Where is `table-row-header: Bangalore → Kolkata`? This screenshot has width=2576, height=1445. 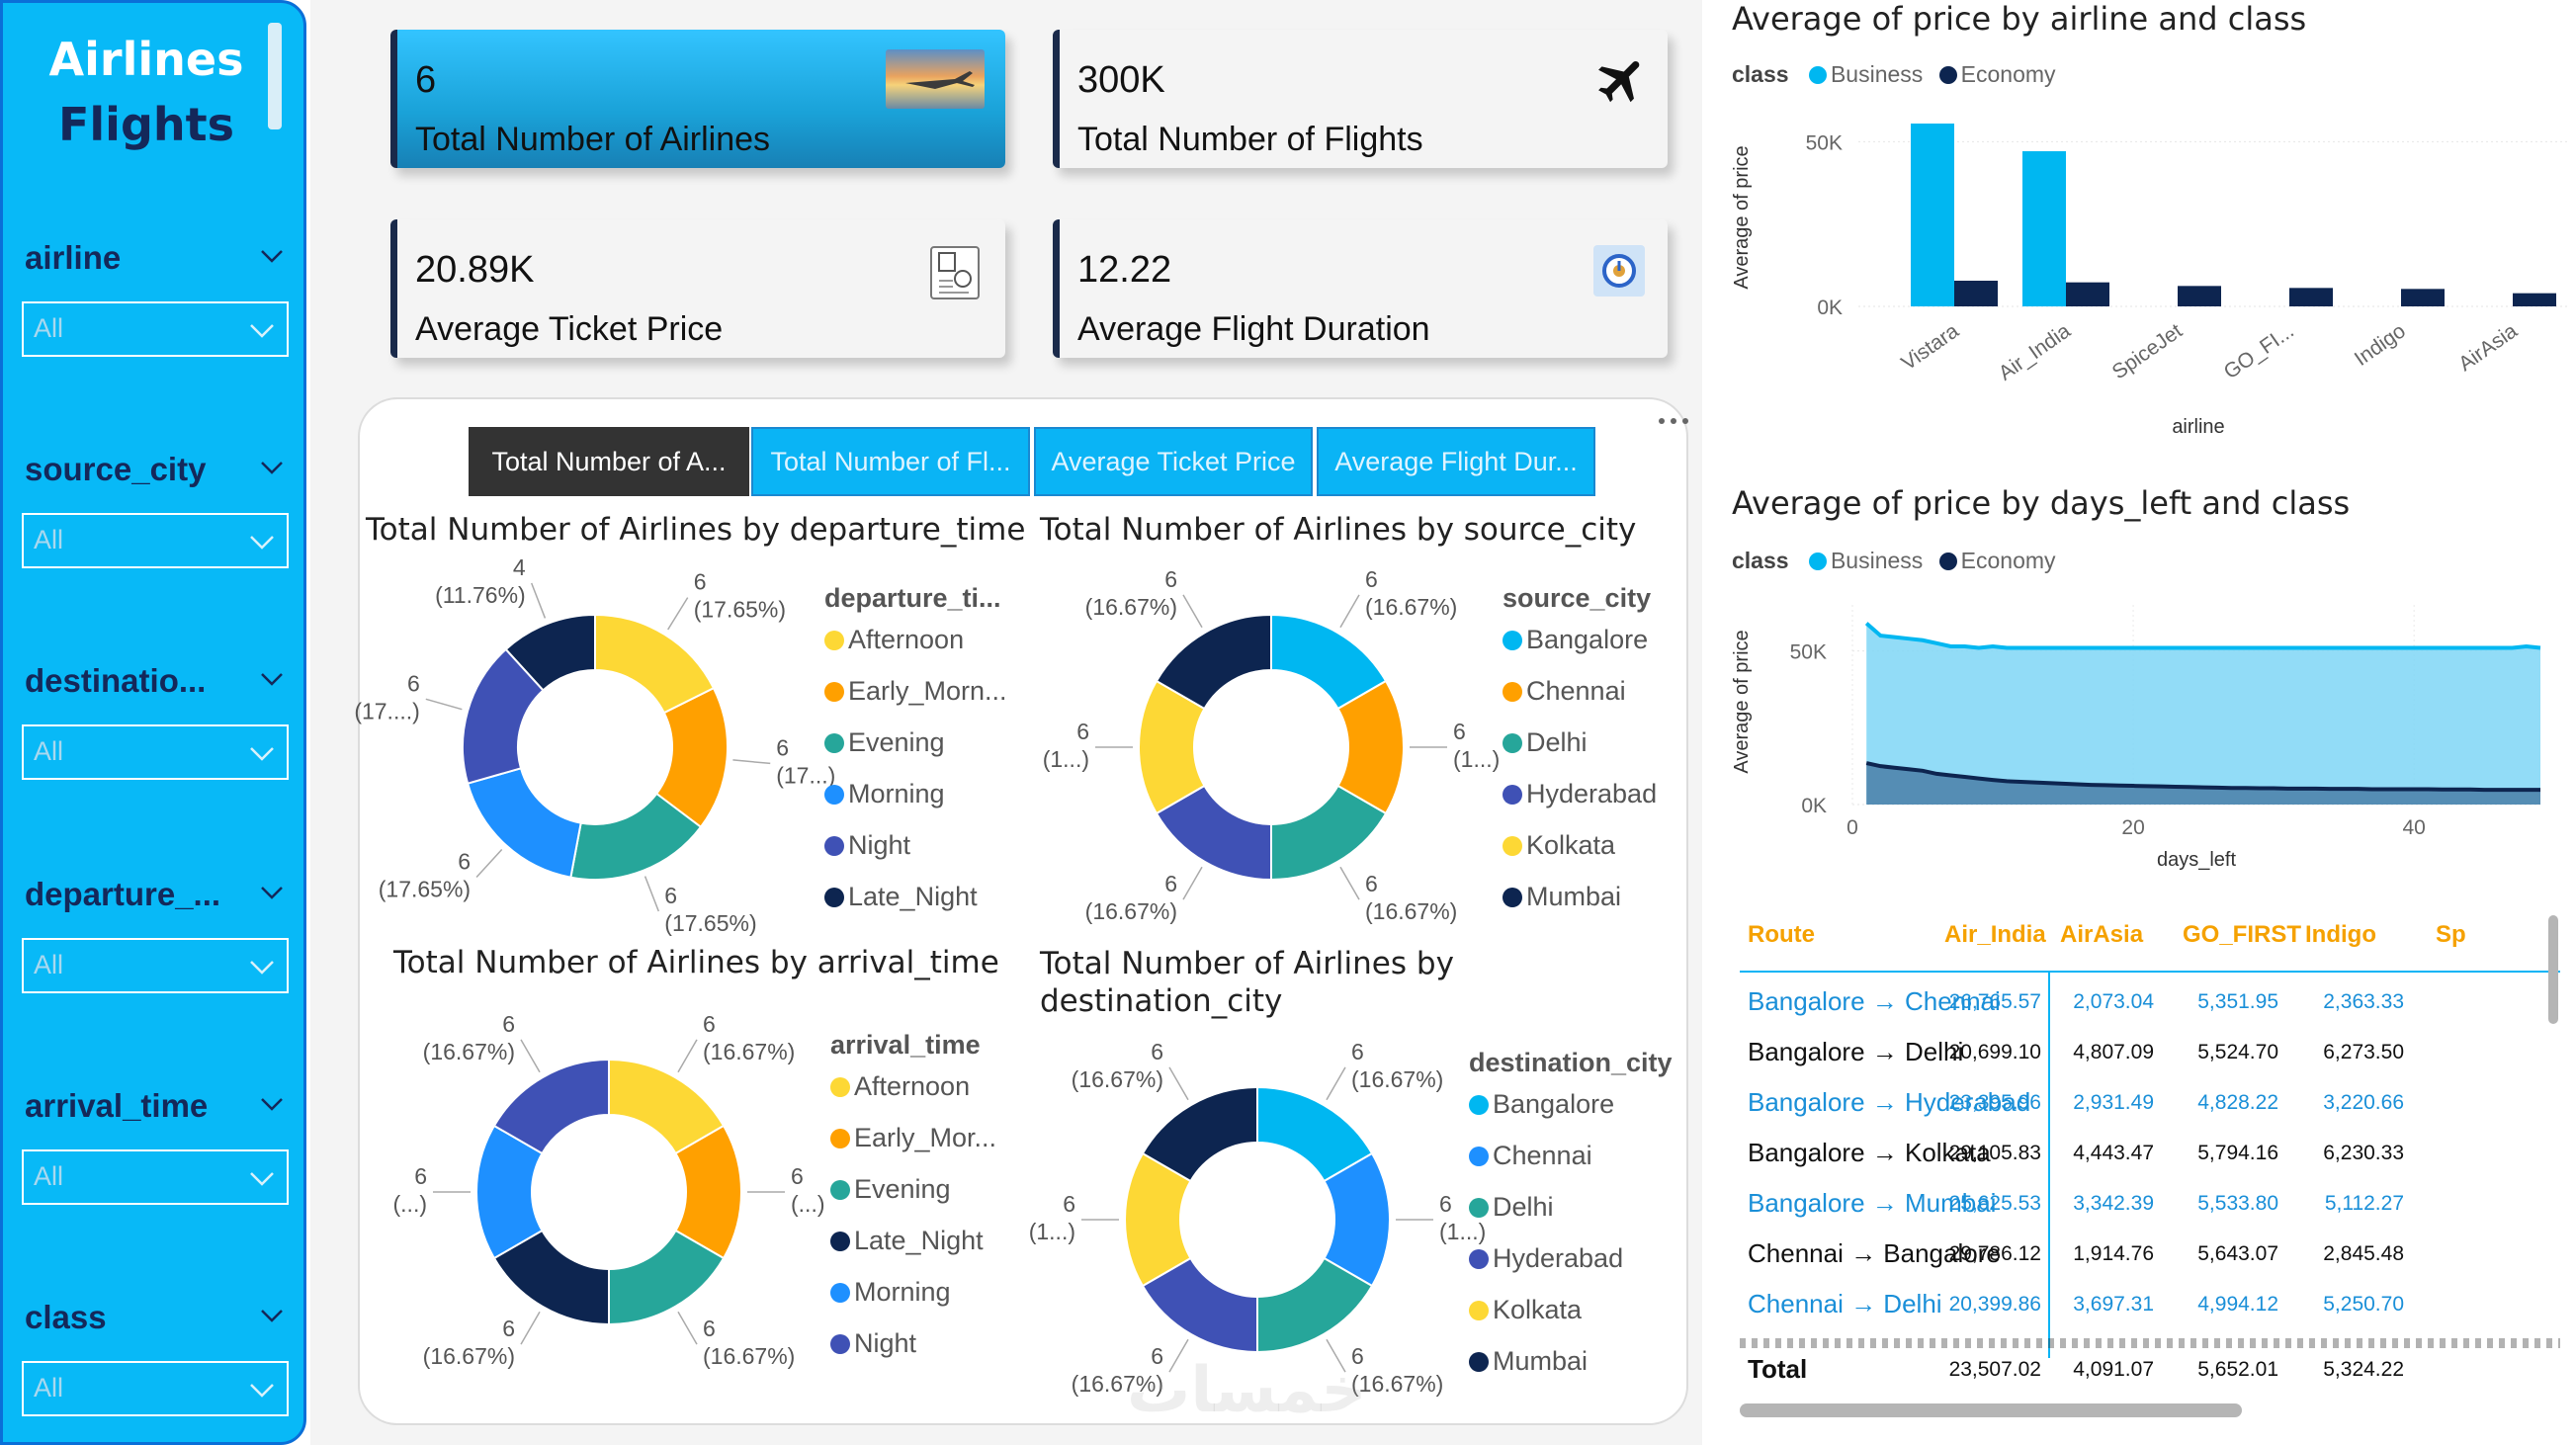
table-row-header: Bangalore → Kolkata is located at coordinates (1869, 1152).